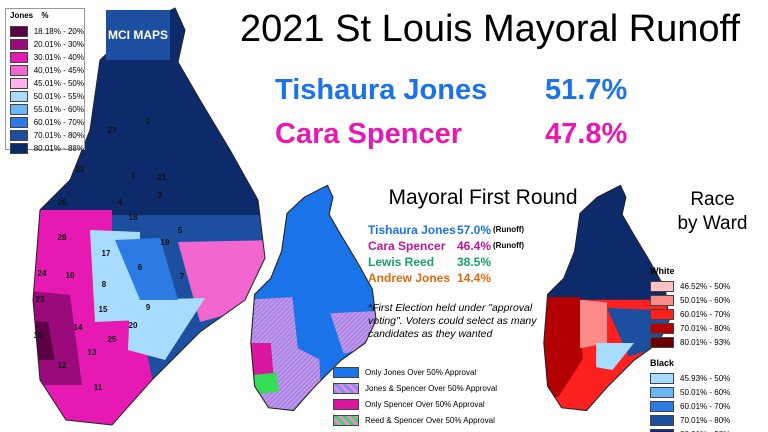 Image resolution: width=768 pixels, height=432 pixels. Describe the element at coordinates (120, 202) in the screenshot. I see `ward-label: 4` at that location.